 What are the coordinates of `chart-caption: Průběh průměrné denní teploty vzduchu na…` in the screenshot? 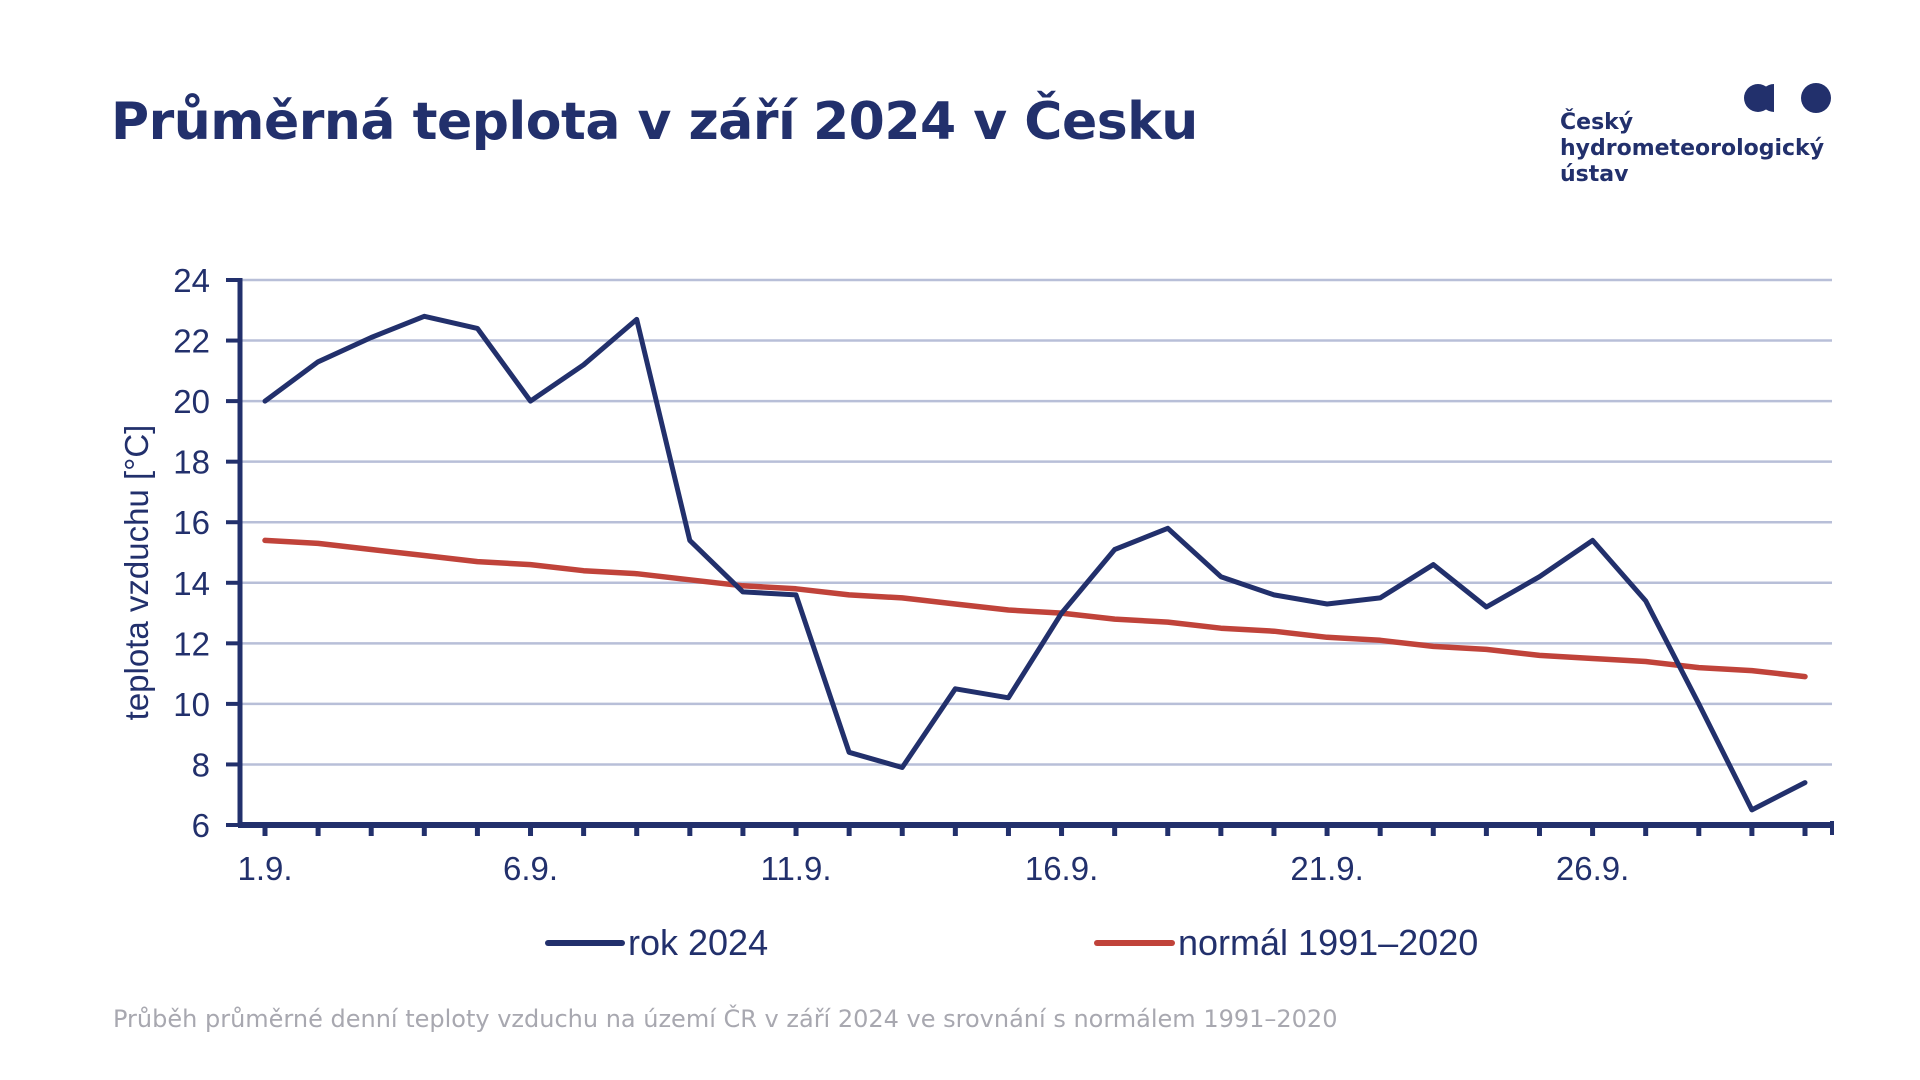 It's located at (725, 1019).